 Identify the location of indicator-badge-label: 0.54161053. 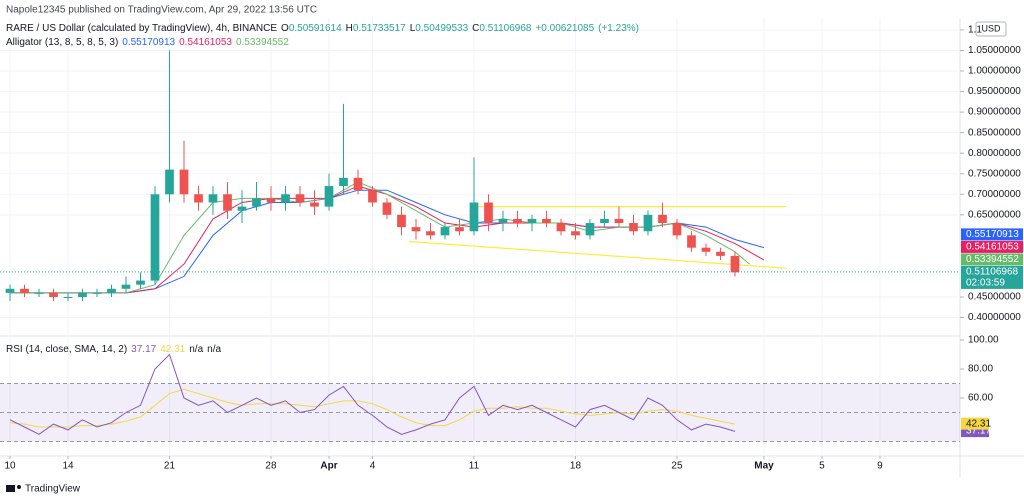
(992, 247).